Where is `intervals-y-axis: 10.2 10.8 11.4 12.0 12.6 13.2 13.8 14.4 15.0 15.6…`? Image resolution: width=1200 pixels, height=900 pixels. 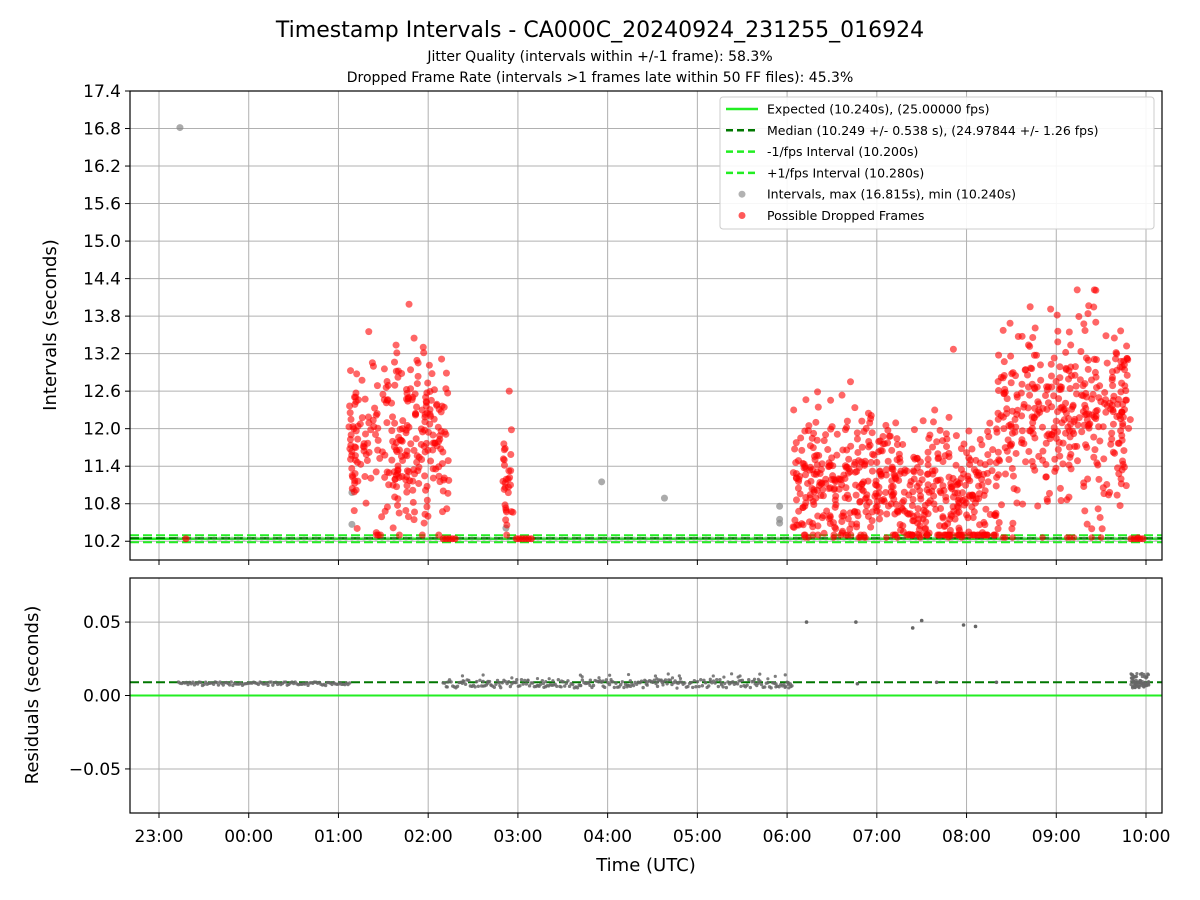
intervals-y-axis: 10.2 10.8 11.4 12.0 12.6 13.2 13.8 14.4 15.0 15.6… is located at coordinates (106, 317).